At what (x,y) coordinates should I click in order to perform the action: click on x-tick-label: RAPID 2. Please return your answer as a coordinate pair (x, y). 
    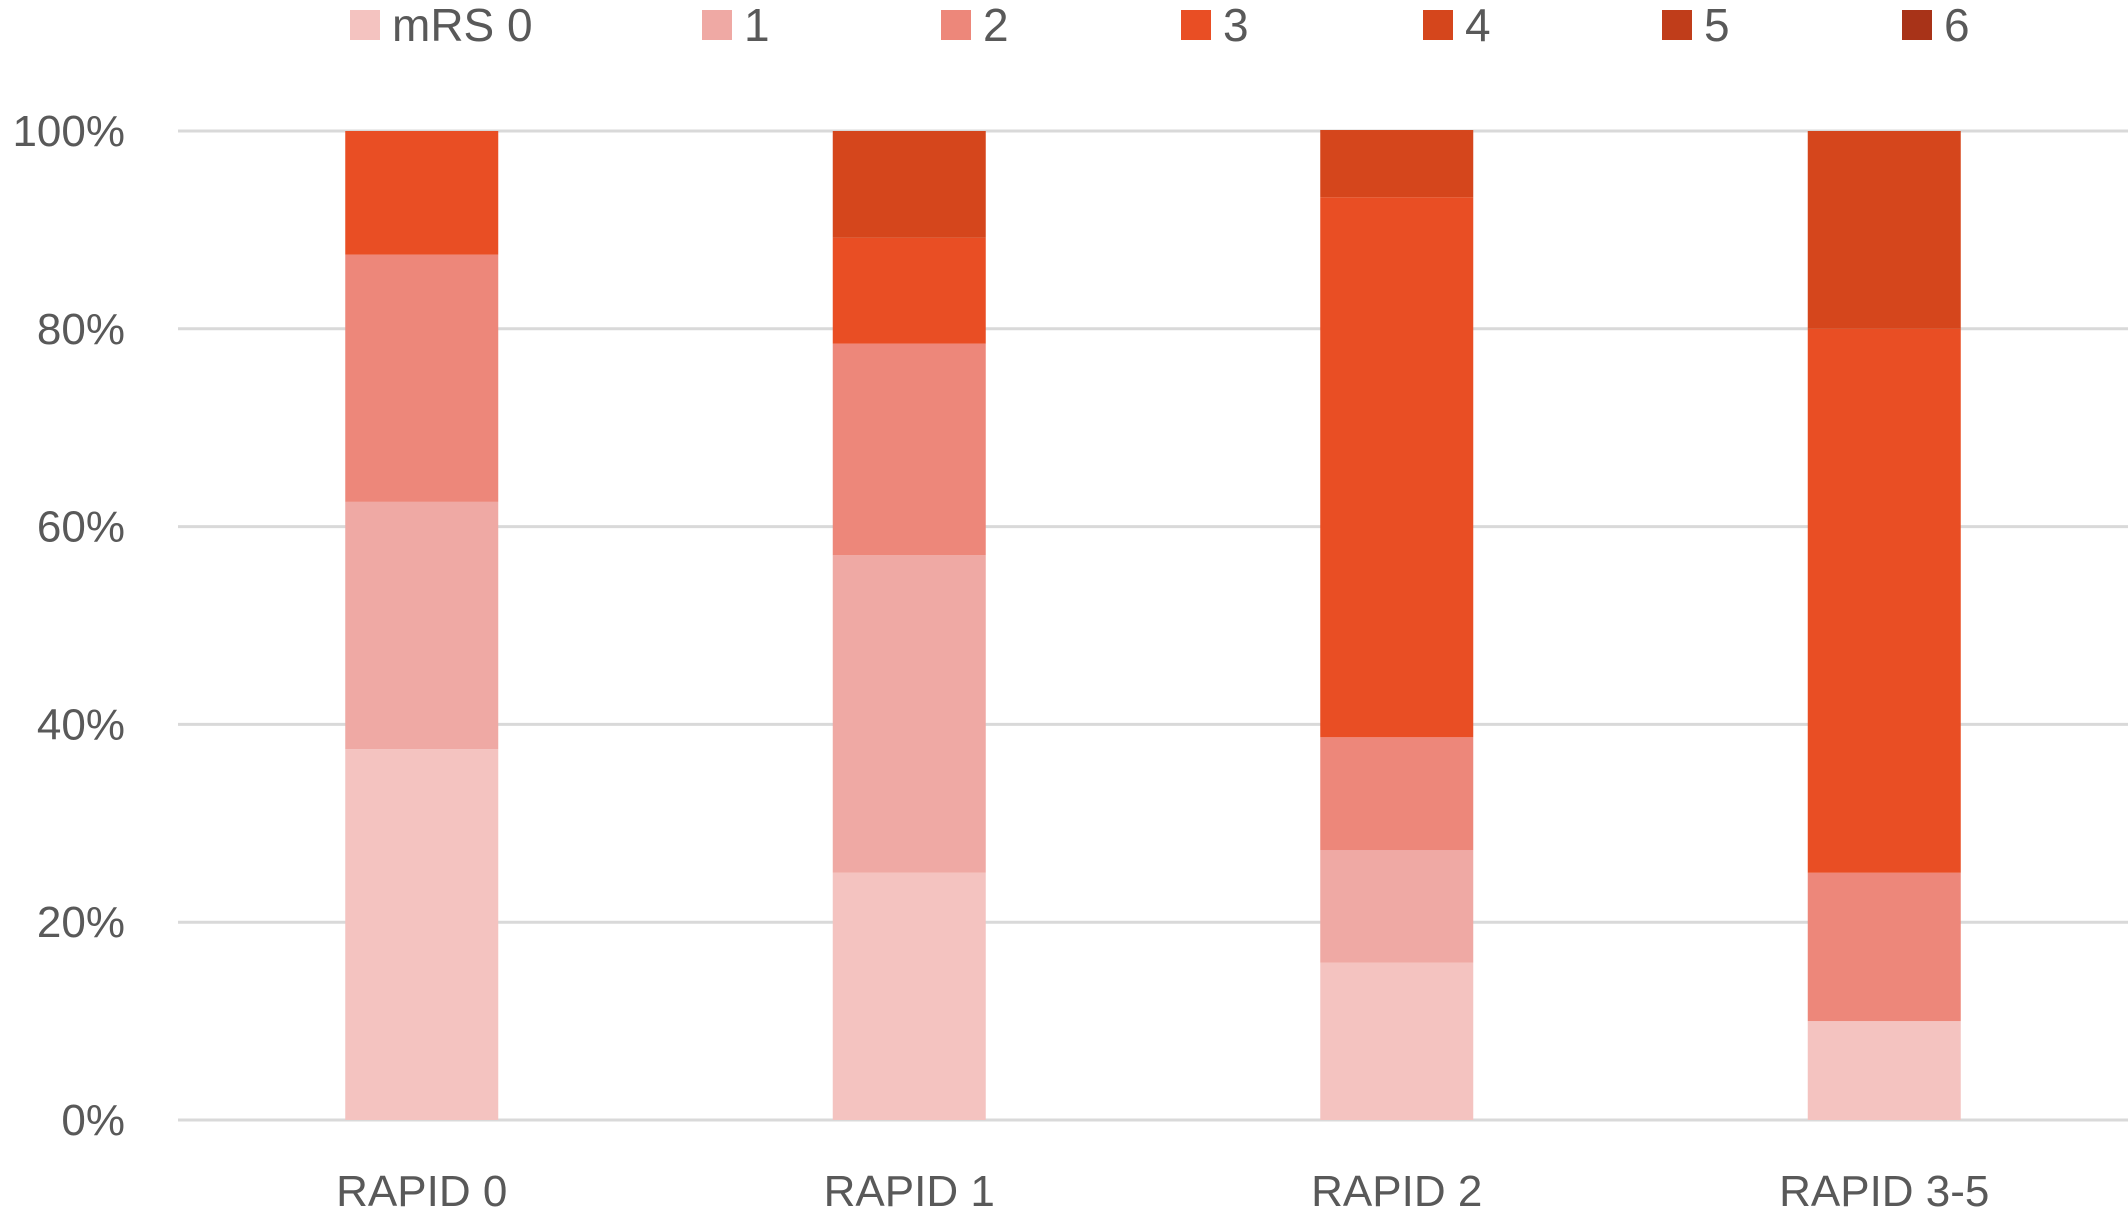
    Looking at the image, I should click on (1396, 1189).